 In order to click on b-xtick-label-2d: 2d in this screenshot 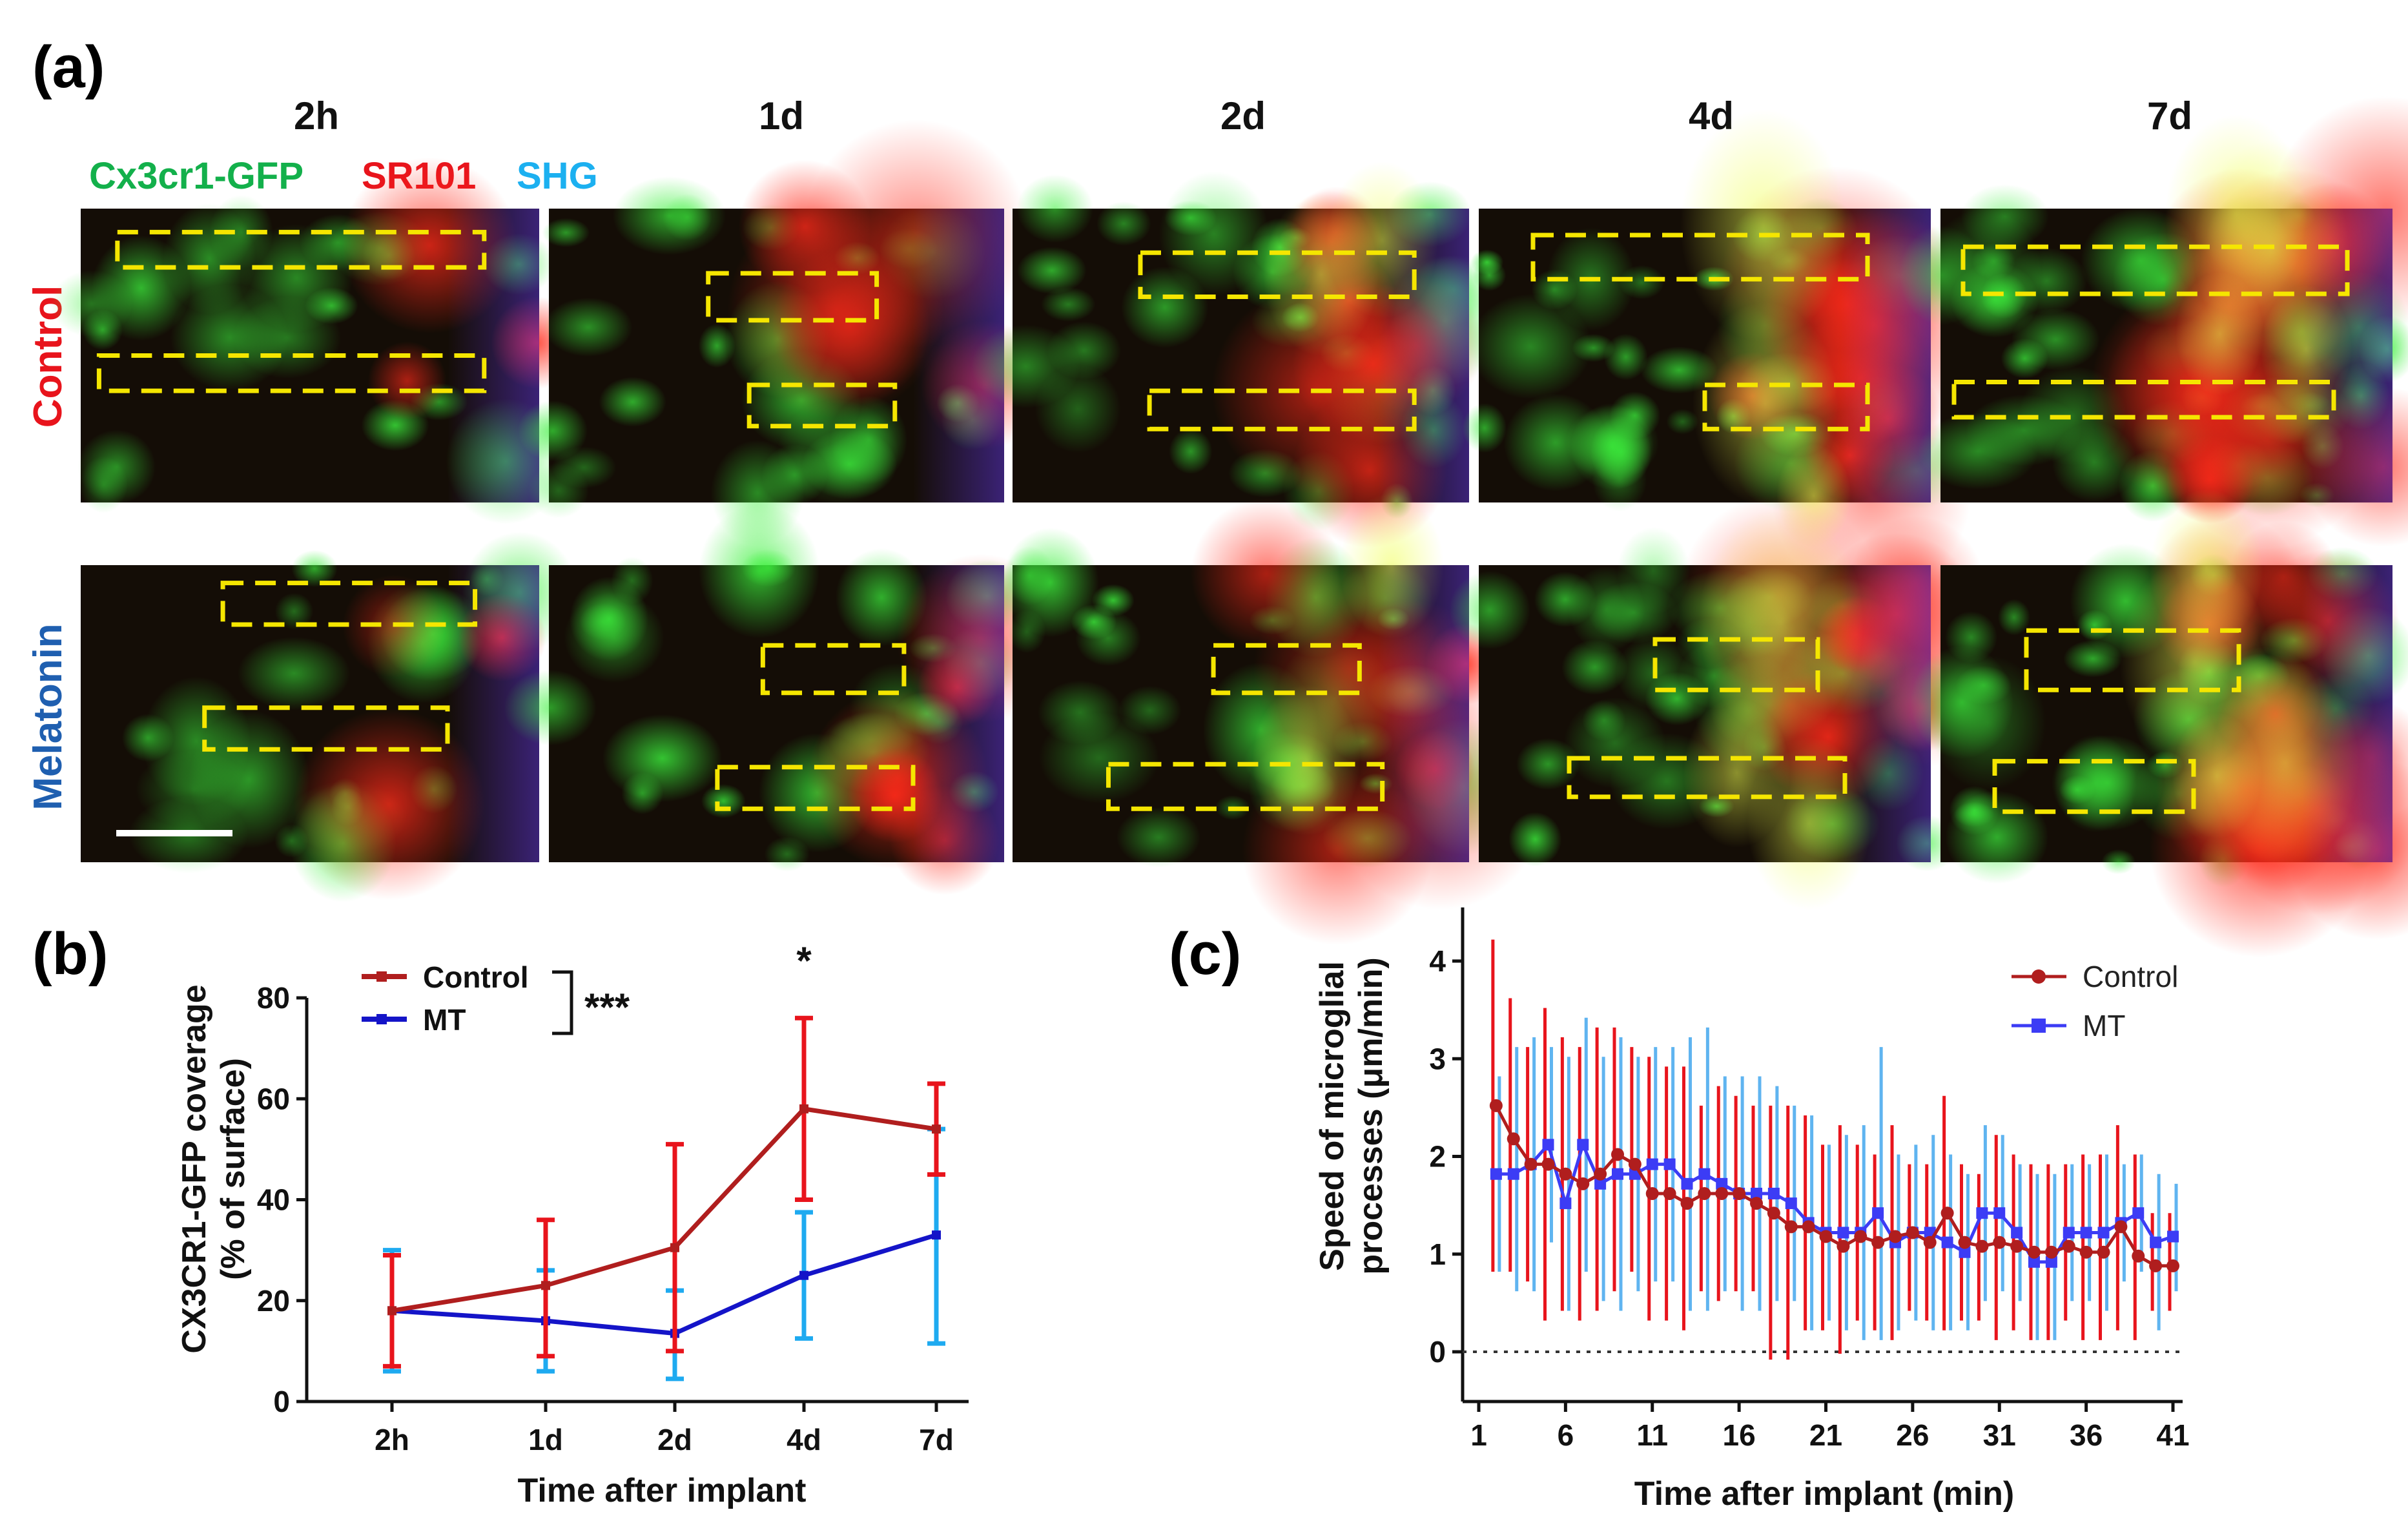, I will do `click(674, 1439)`.